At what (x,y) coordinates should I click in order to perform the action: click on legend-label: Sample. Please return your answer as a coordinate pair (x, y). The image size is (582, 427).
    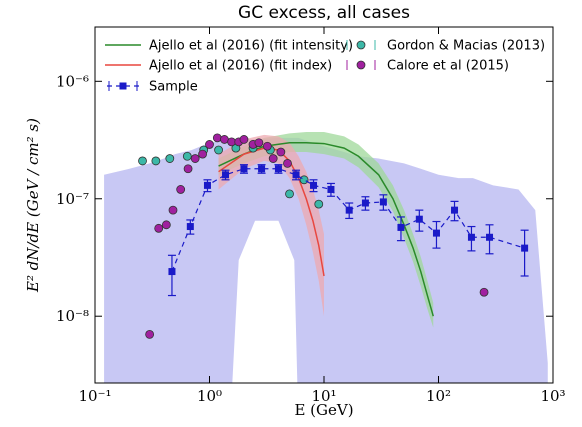
    Looking at the image, I should click on (173, 87).